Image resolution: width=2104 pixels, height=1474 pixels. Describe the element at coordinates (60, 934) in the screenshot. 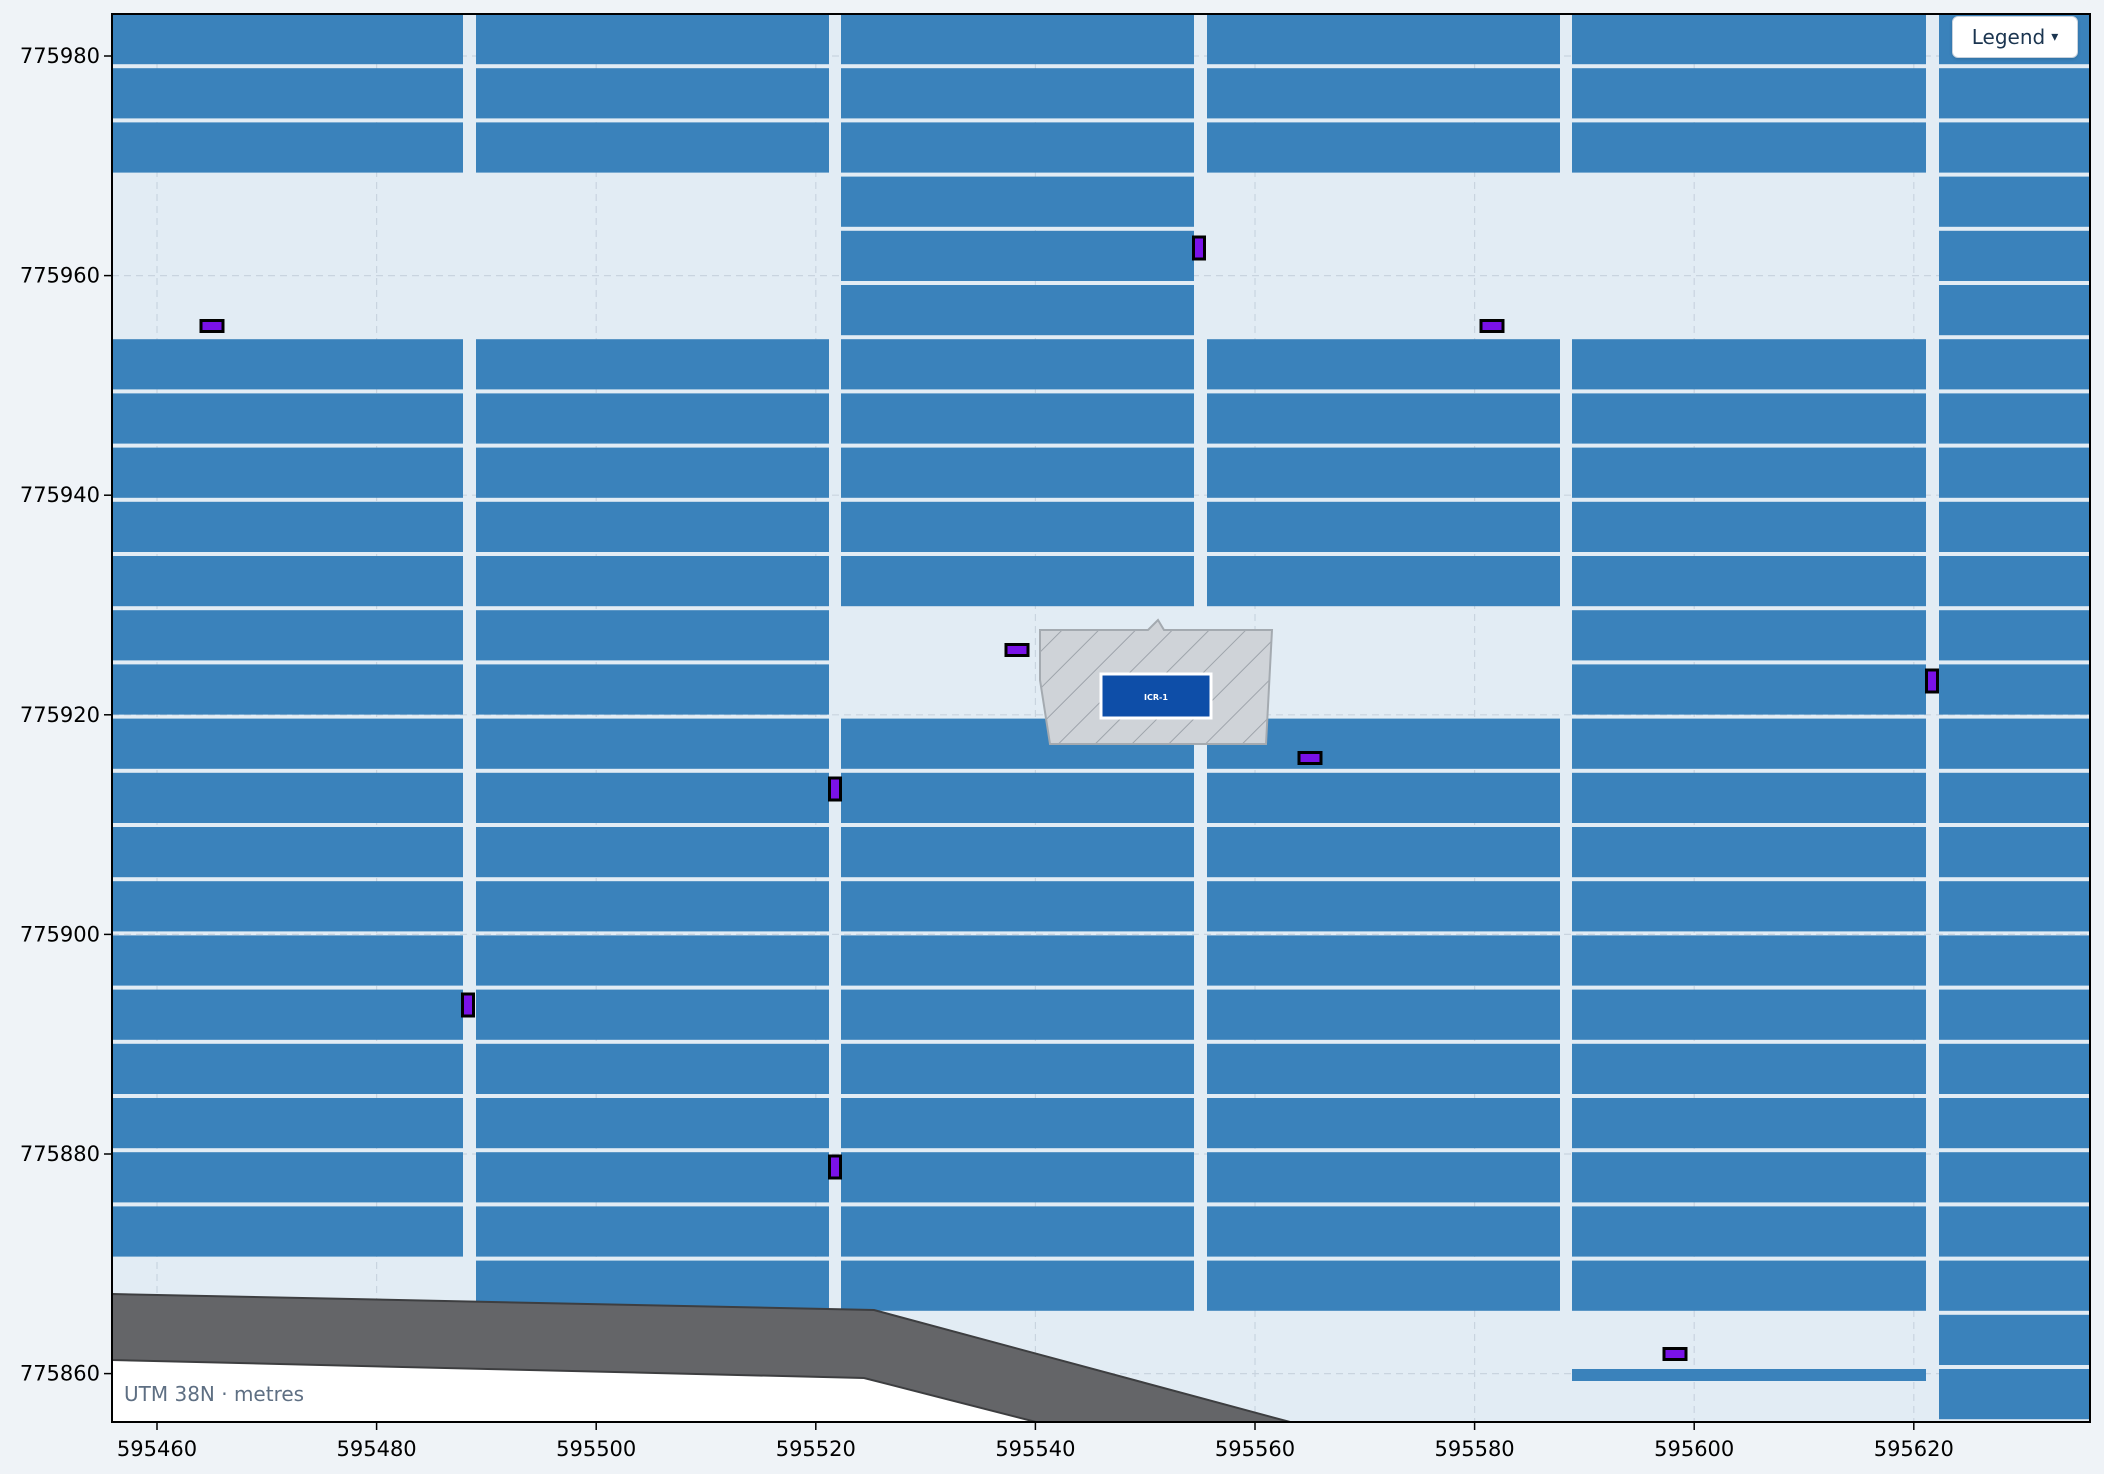

I see `y-tick-label: 775900` at that location.